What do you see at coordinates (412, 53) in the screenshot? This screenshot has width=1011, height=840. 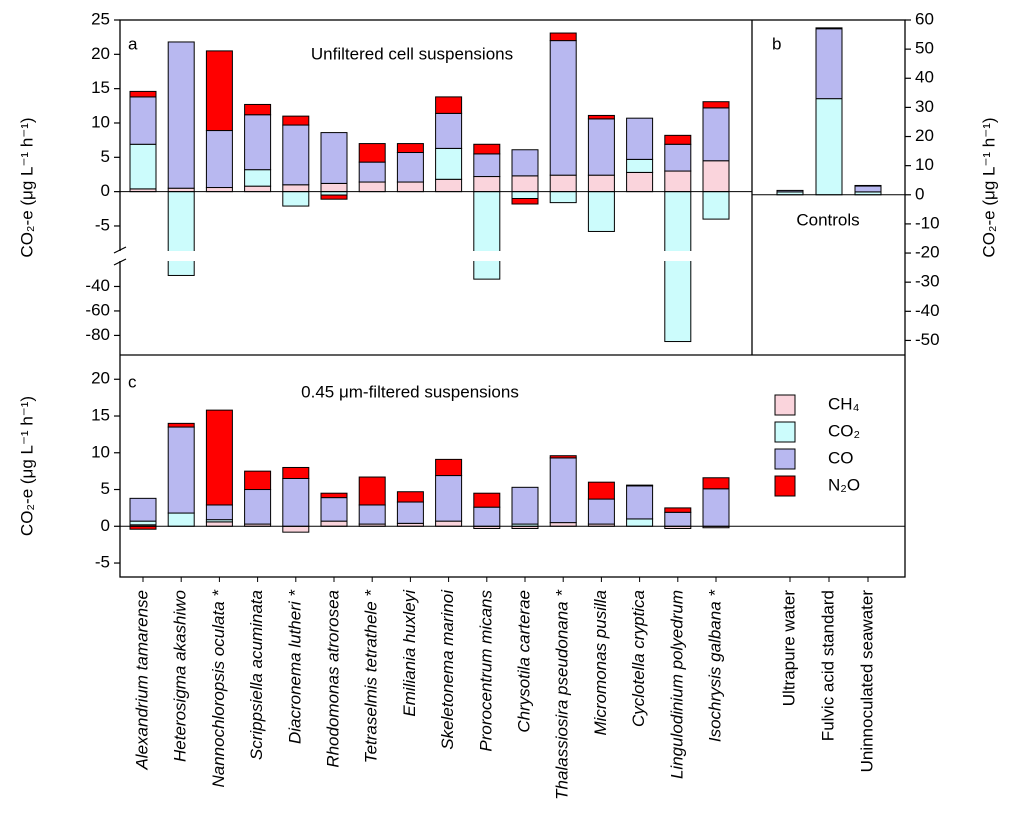 I see `panel-title: Unfiltered cell suspensions` at bounding box center [412, 53].